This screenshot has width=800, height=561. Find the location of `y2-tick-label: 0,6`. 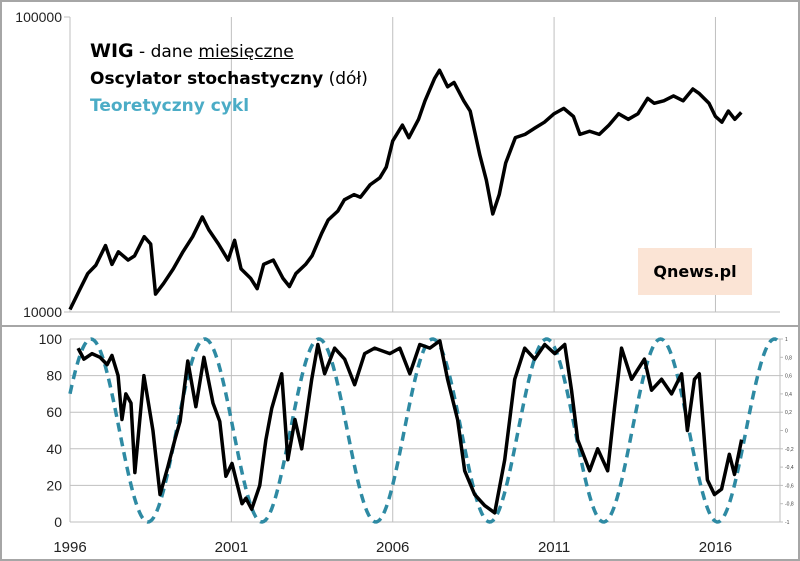

y2-tick-label: 0,6 is located at coordinates (788, 377).